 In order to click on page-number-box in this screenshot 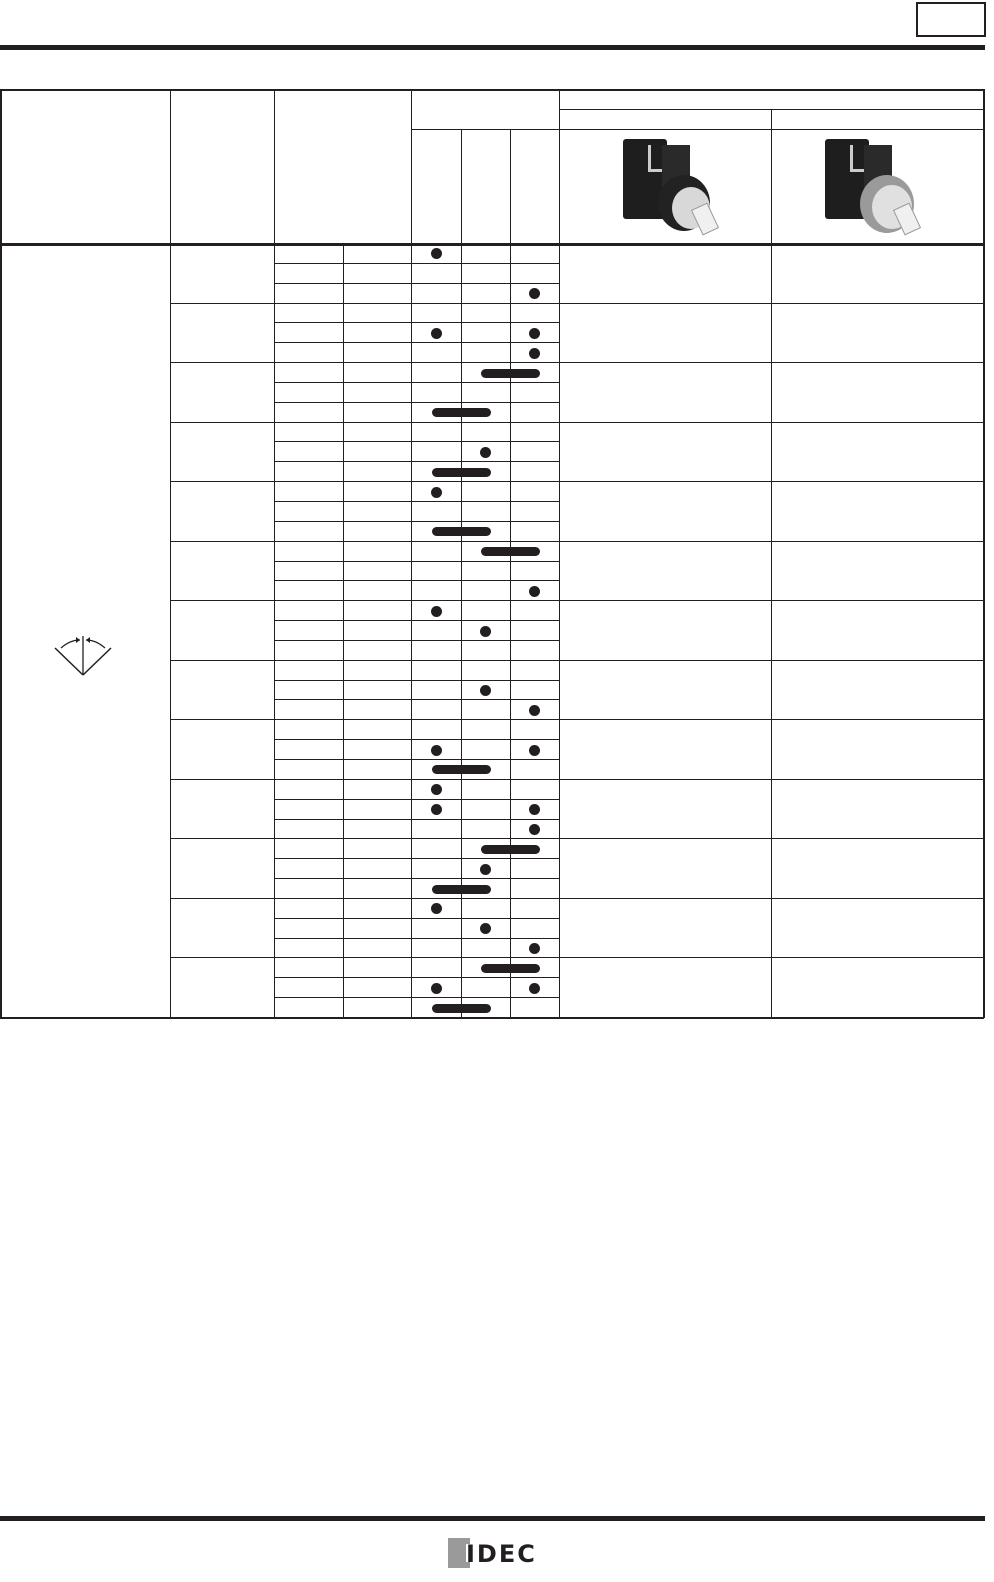, I will do `click(951, 19)`.